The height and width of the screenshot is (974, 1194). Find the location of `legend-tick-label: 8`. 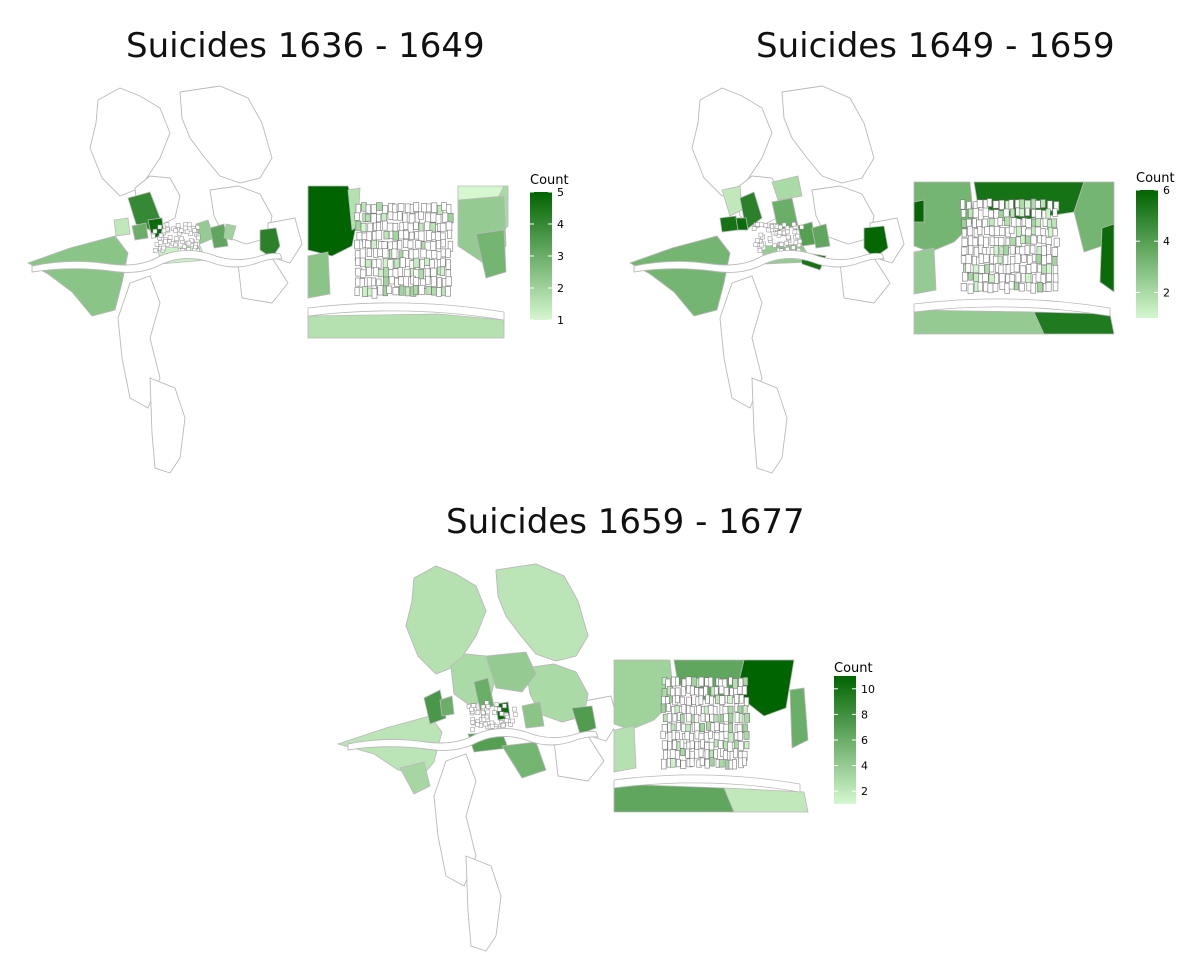

legend-tick-label: 8 is located at coordinates (864, 714).